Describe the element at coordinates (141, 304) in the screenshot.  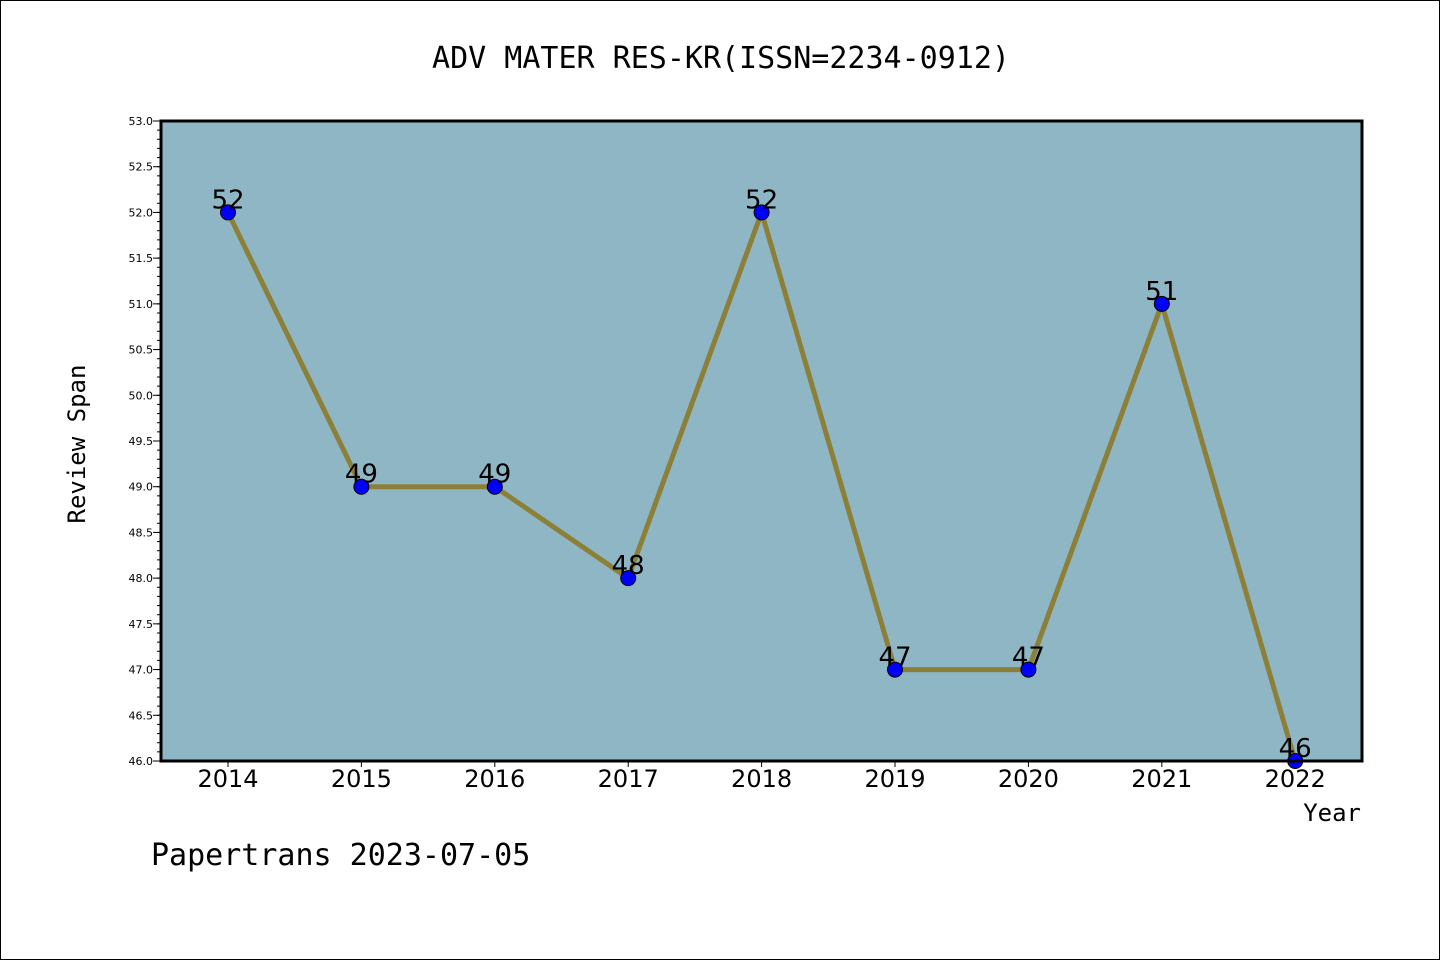
I see `y-tick-label: 51.0` at that location.